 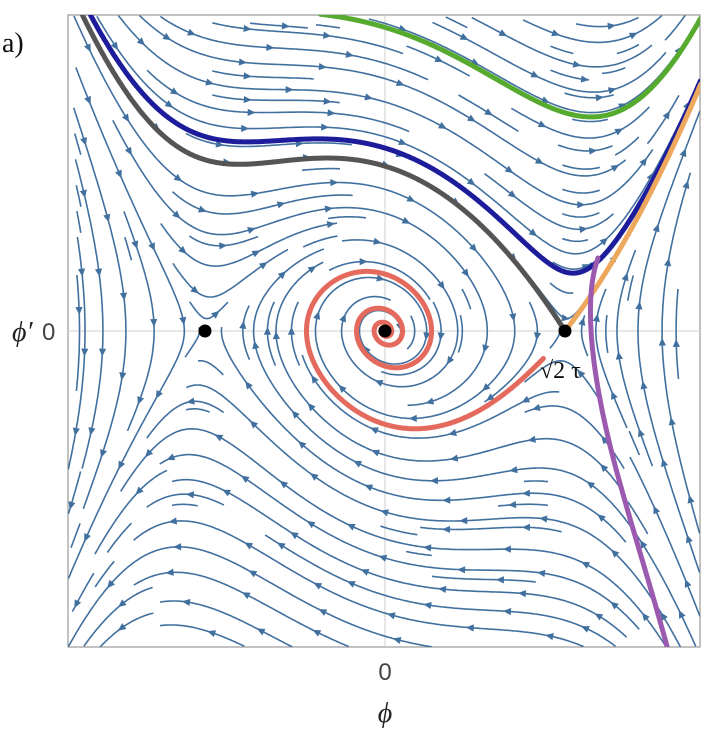 I want to click on annotation: √2 τ, so click(x=560, y=371).